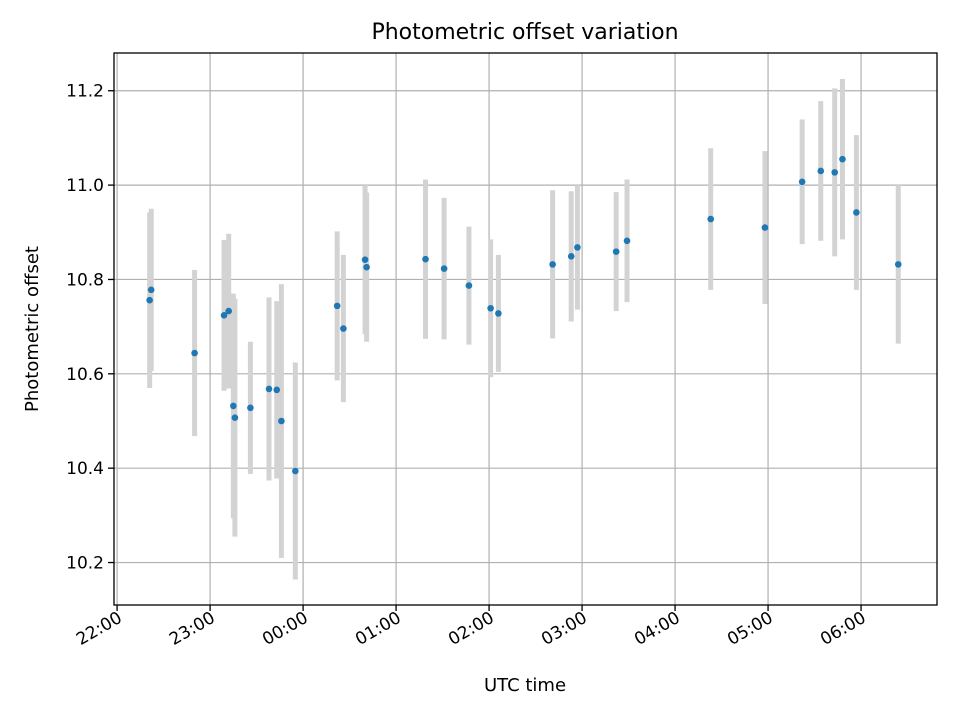  Describe the element at coordinates (524, 32) in the screenshot. I see `chart-title: Photometric offset variation` at that location.